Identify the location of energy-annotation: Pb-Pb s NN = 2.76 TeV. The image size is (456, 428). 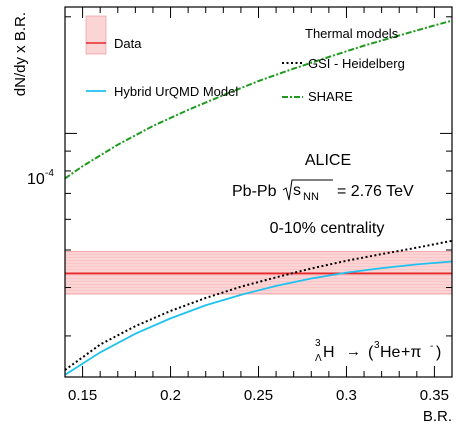
(323, 191).